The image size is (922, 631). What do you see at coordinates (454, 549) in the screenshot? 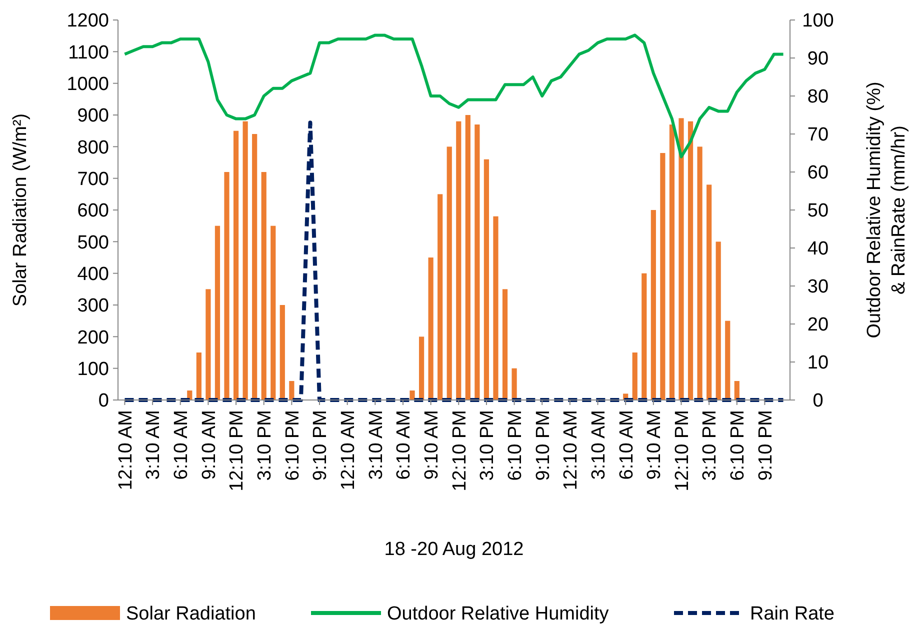
I see `x-axis-title: 18 -20 Aug 2012` at bounding box center [454, 549].